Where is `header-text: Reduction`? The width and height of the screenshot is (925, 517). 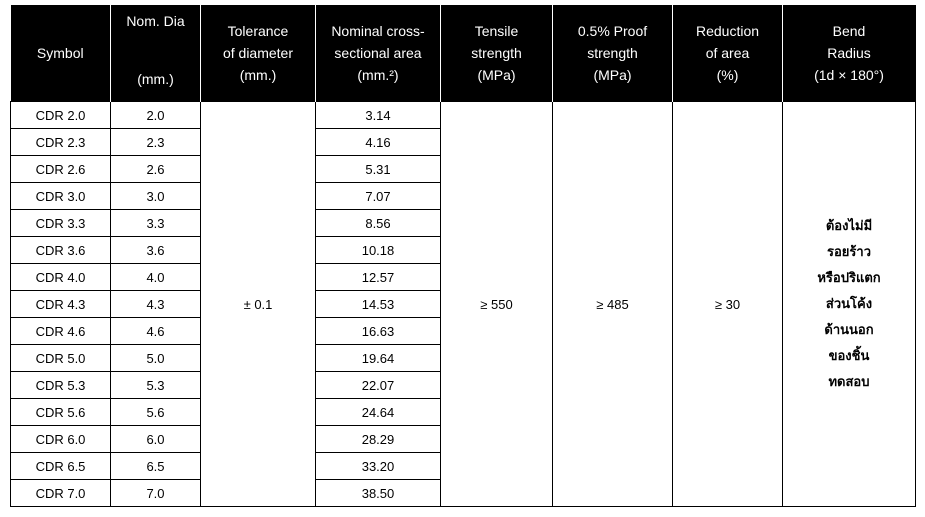 header-text: Reduction is located at coordinates (727, 31).